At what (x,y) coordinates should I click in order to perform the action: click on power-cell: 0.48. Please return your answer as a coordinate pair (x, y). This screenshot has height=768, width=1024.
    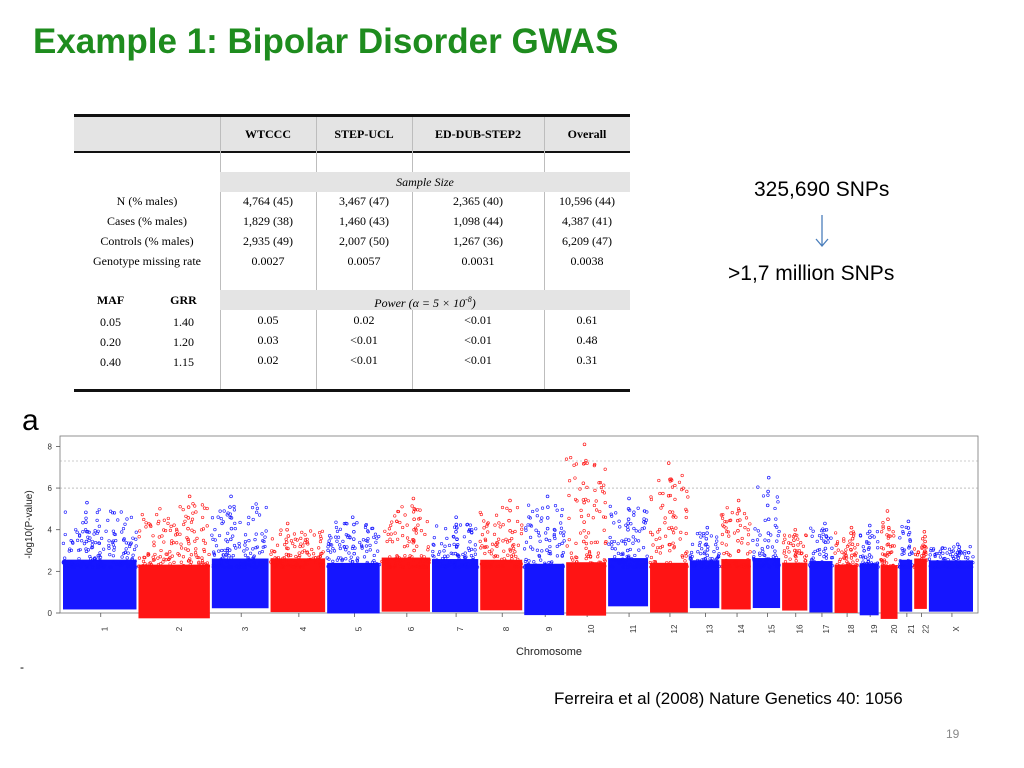
    Looking at the image, I should click on (587, 340).